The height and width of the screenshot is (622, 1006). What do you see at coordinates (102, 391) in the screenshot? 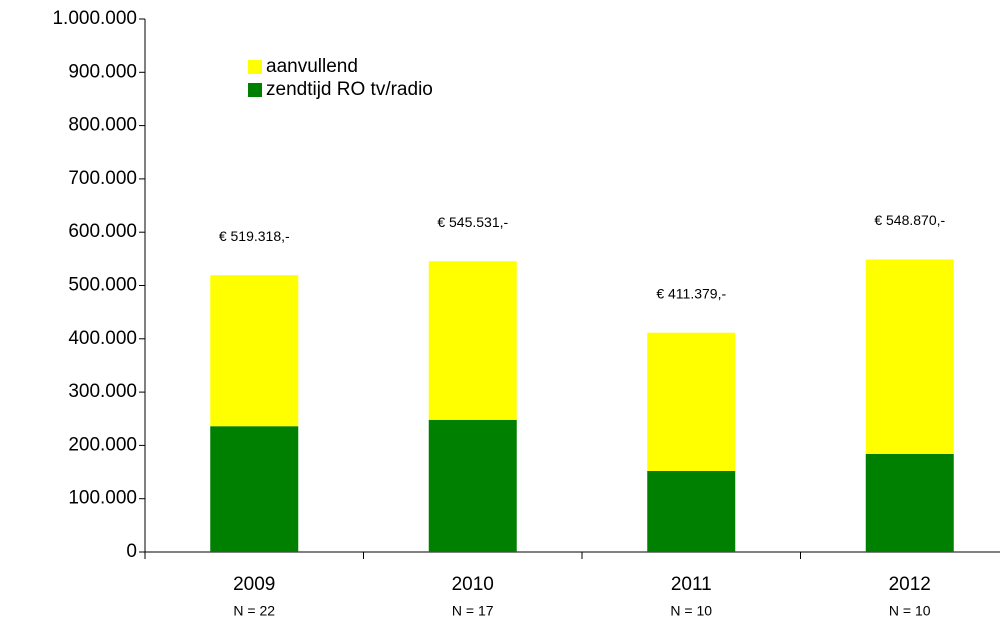
I see `y-tick-label: 300.000` at bounding box center [102, 391].